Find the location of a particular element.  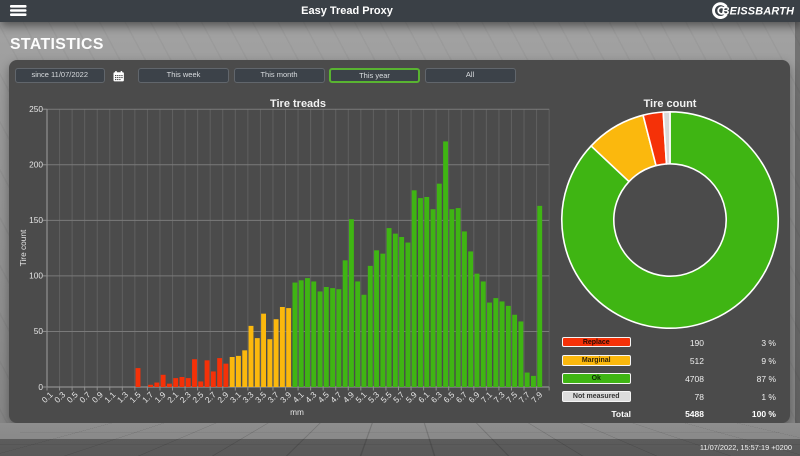

svg-text: Tire treads is located at coordinates (298, 104).